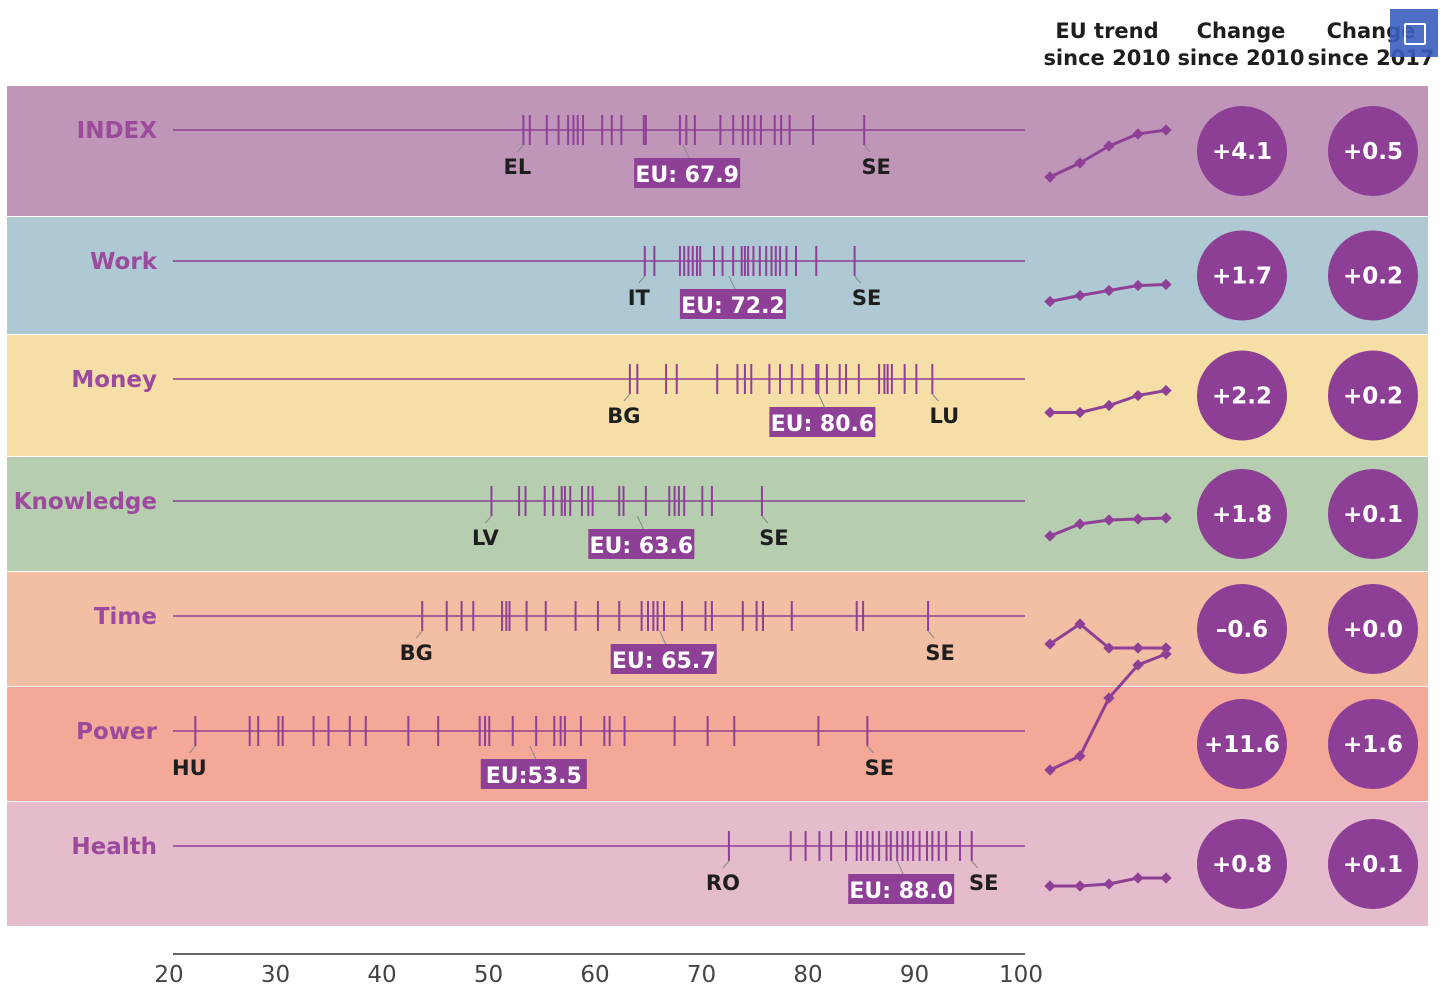 The height and width of the screenshot is (988, 1449). I want to click on high-country-label: LU, so click(945, 416).